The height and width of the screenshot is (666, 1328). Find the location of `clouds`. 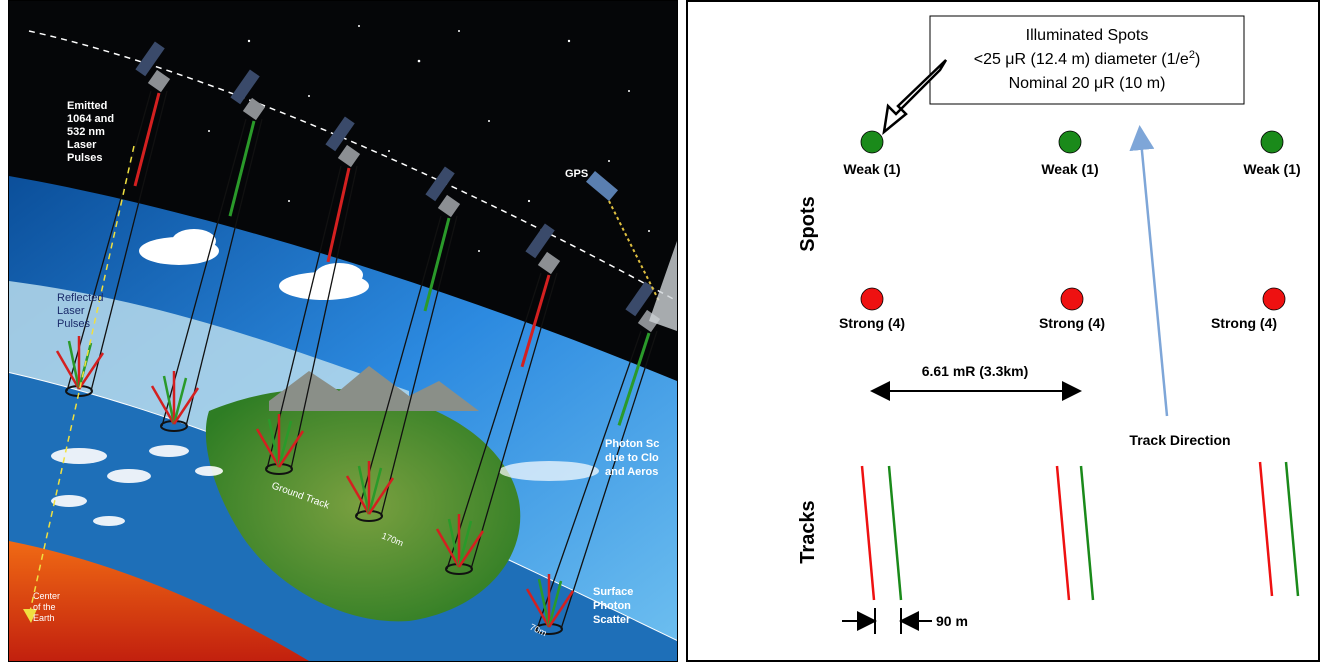

clouds is located at coordinates (369, 355).